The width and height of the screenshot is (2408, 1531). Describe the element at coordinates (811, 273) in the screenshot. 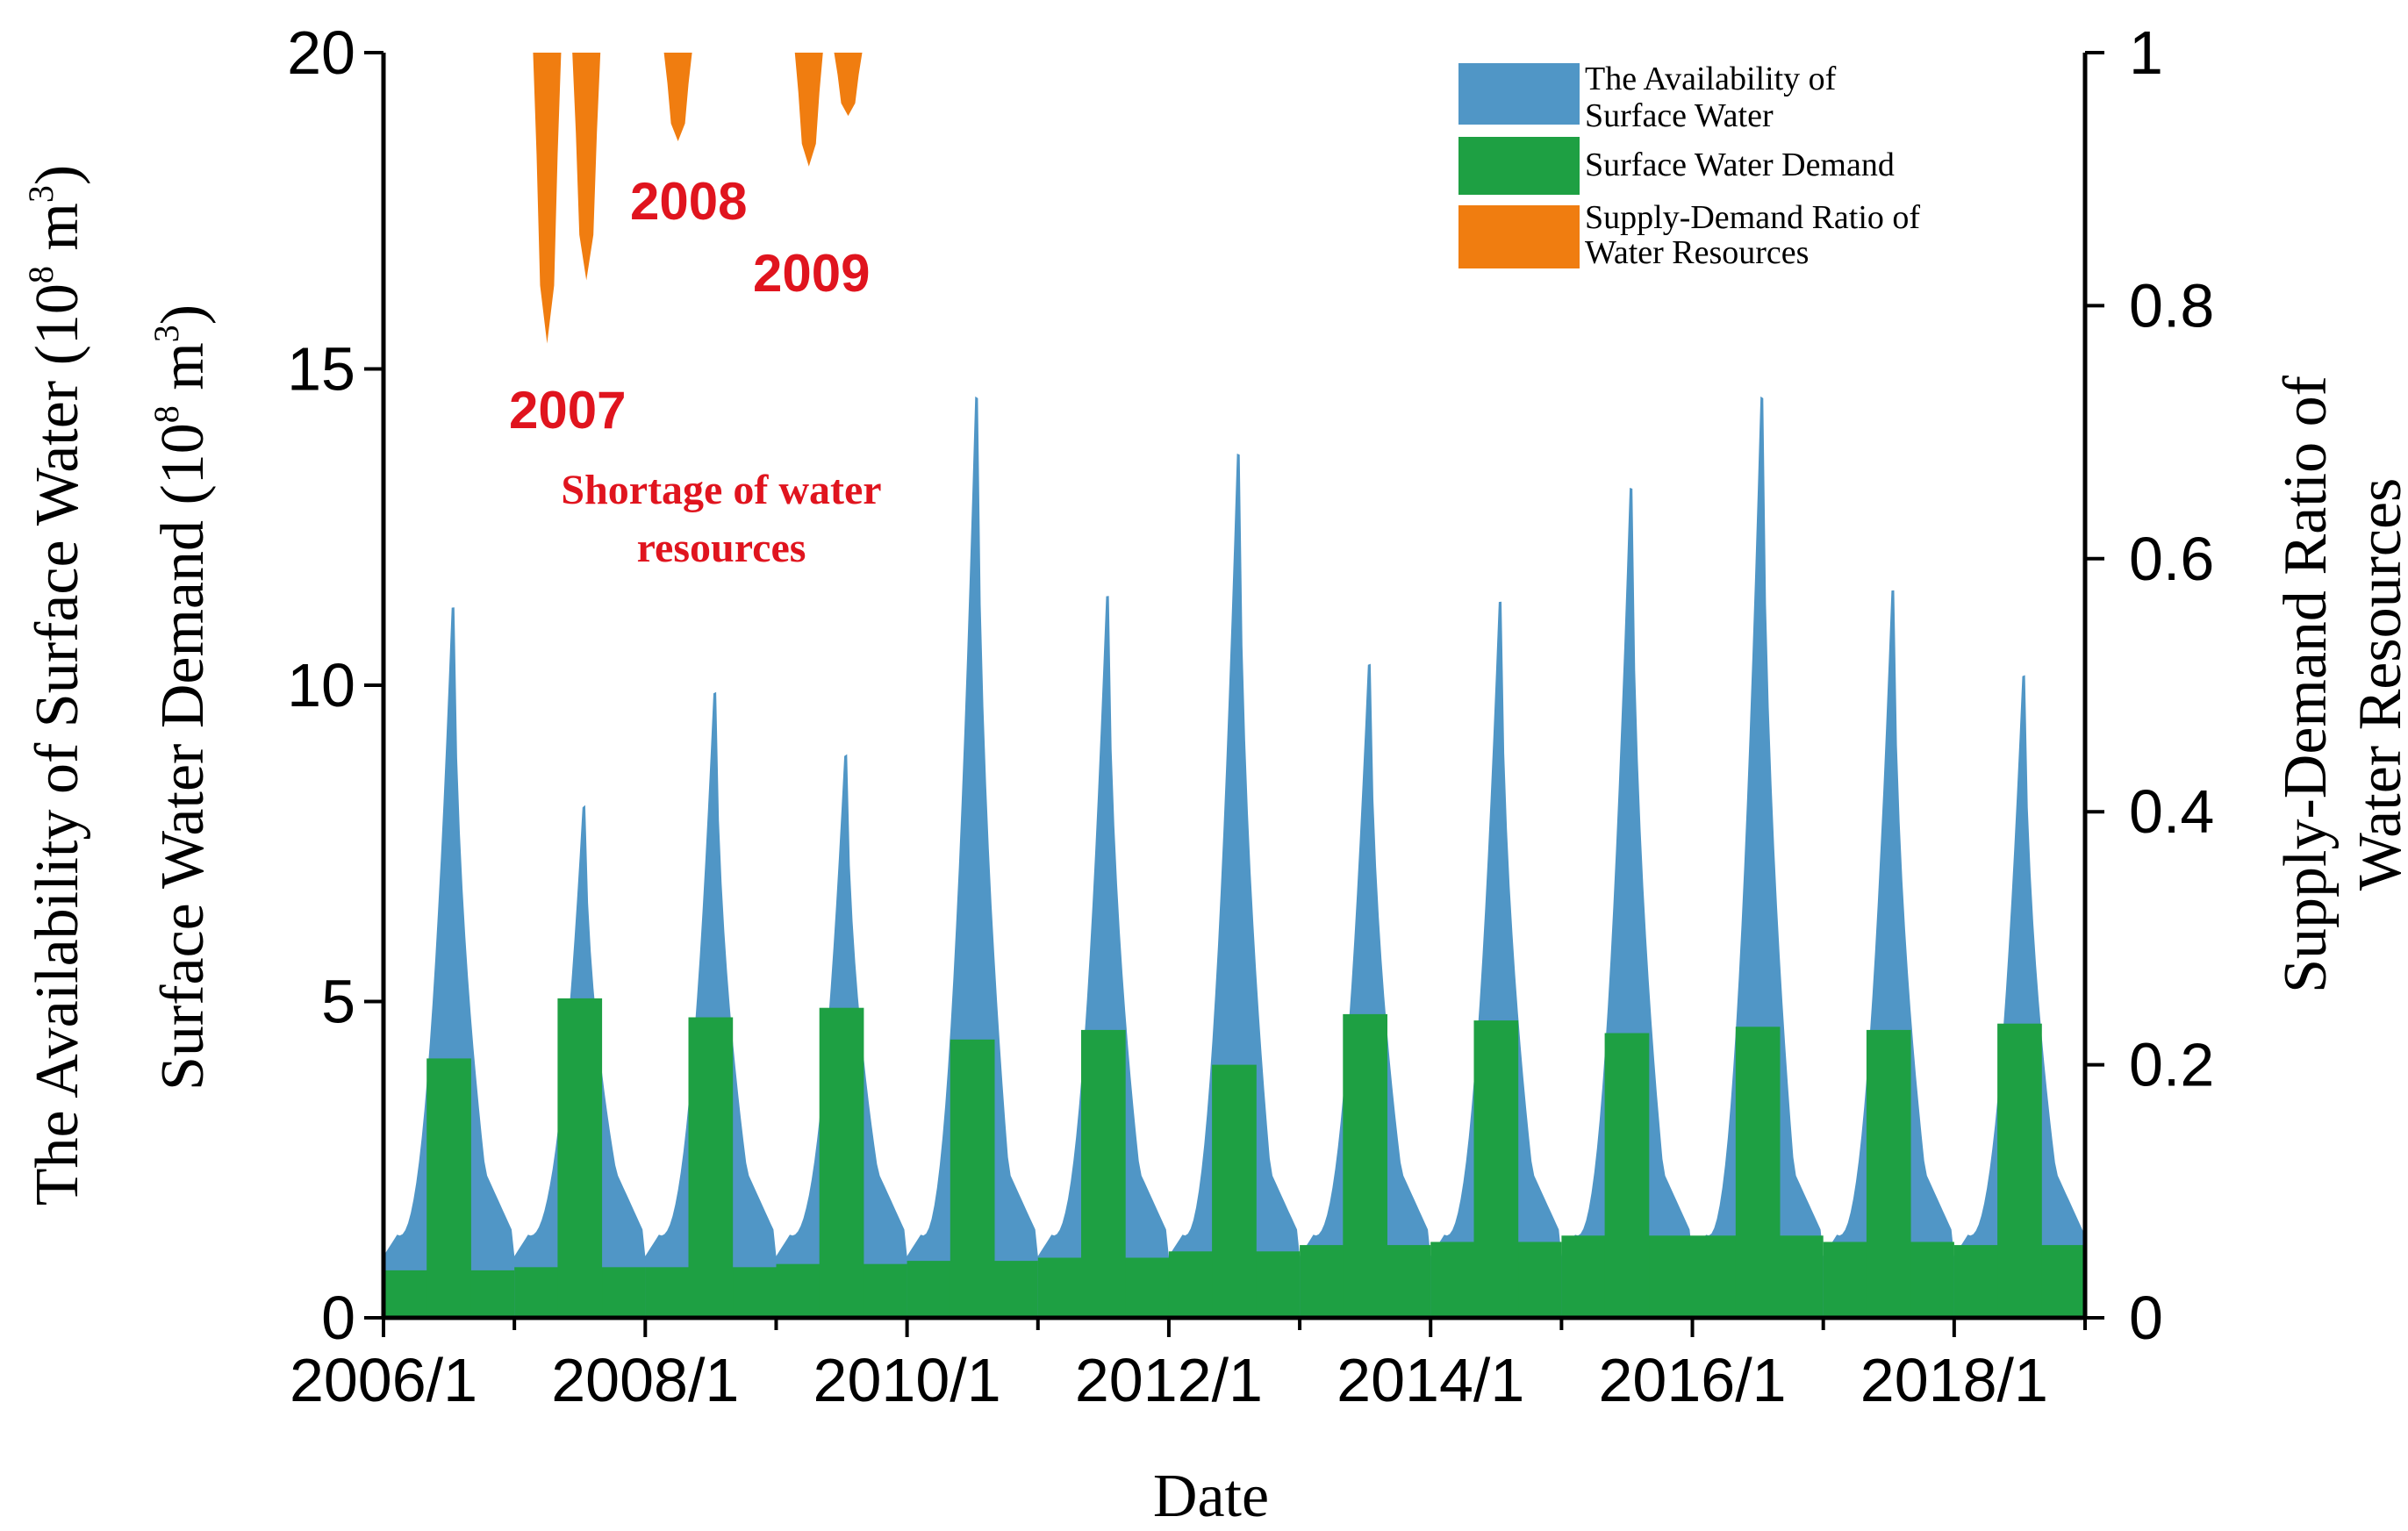

I see `annotation-2009: 2009` at that location.